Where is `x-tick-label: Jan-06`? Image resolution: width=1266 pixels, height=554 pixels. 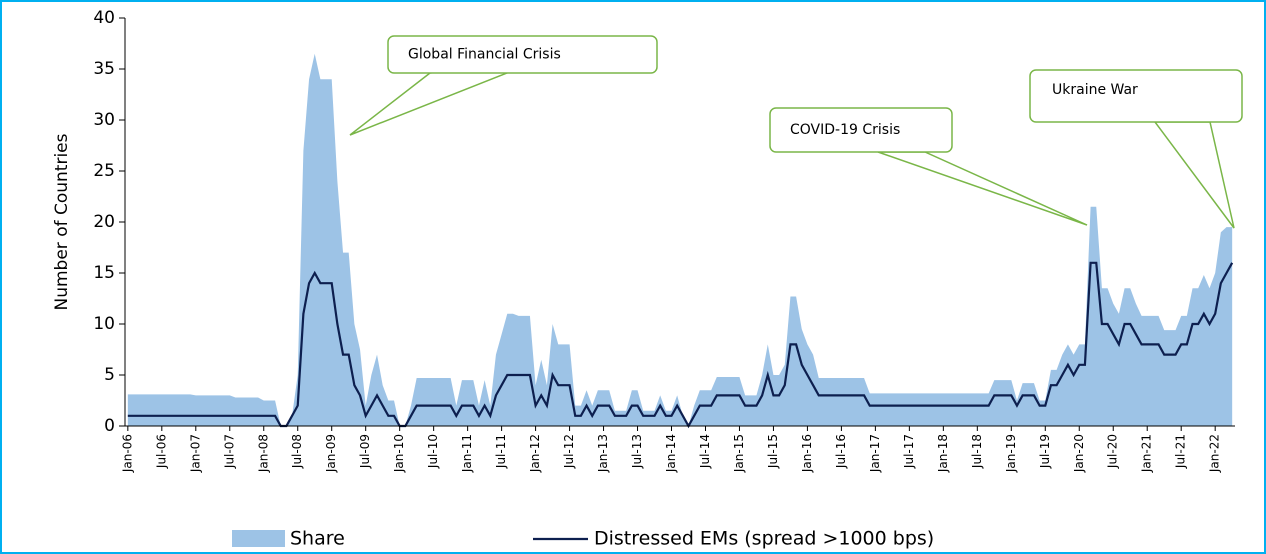
x-tick-label: Jan-06 is located at coordinates (127, 453).